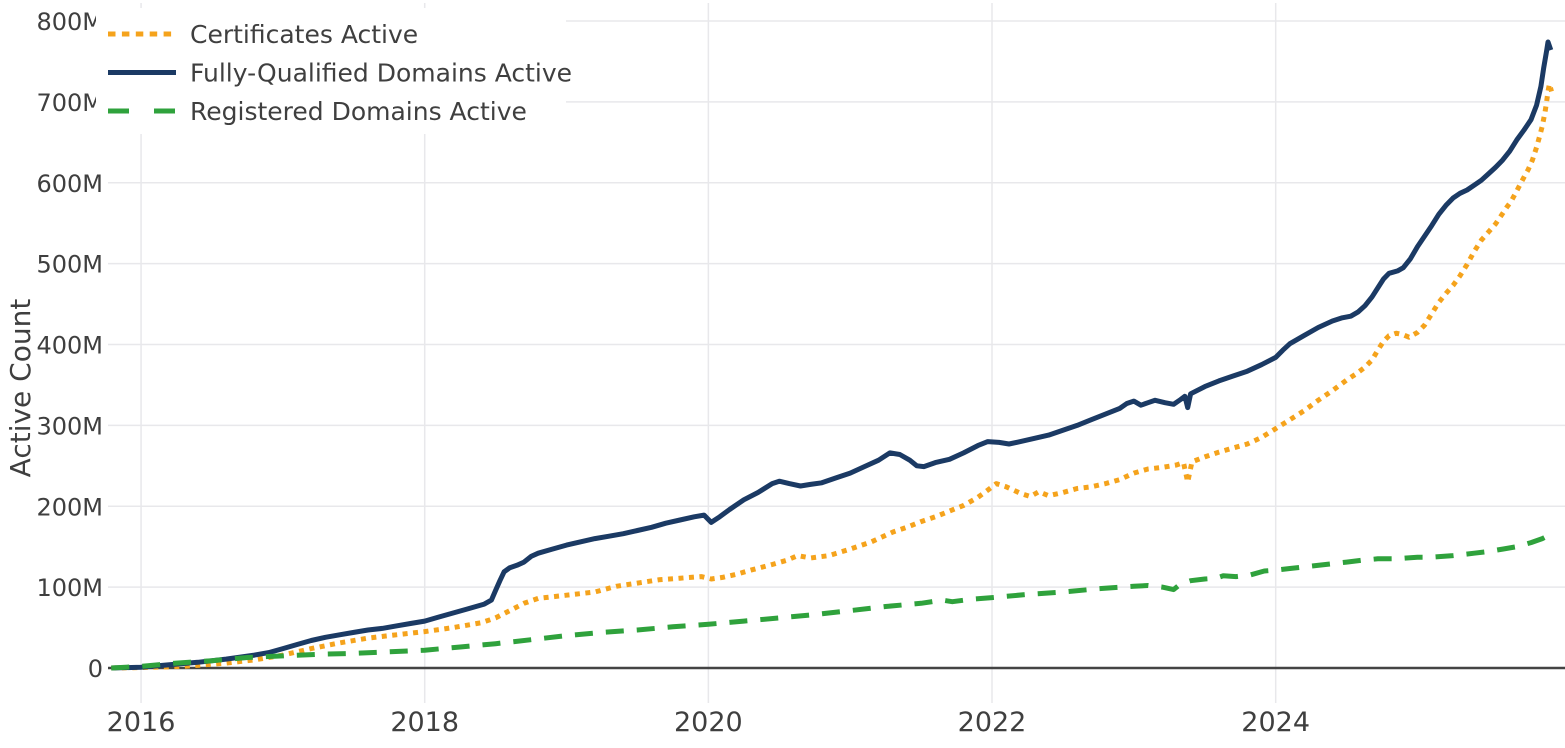  What do you see at coordinates (358, 111) in the screenshot?
I see `legend-label-registered-domains-active: Registered Domains Active` at bounding box center [358, 111].